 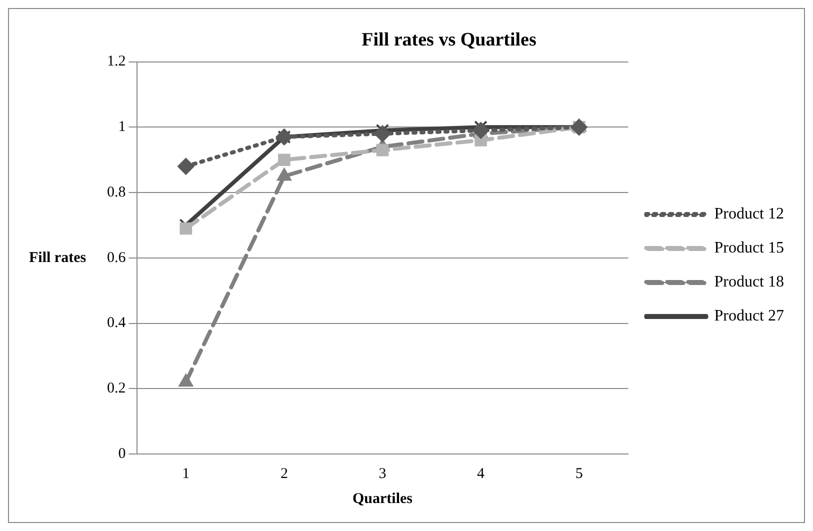 I want to click on y-tick-label: 0.2, so click(x=116, y=388).